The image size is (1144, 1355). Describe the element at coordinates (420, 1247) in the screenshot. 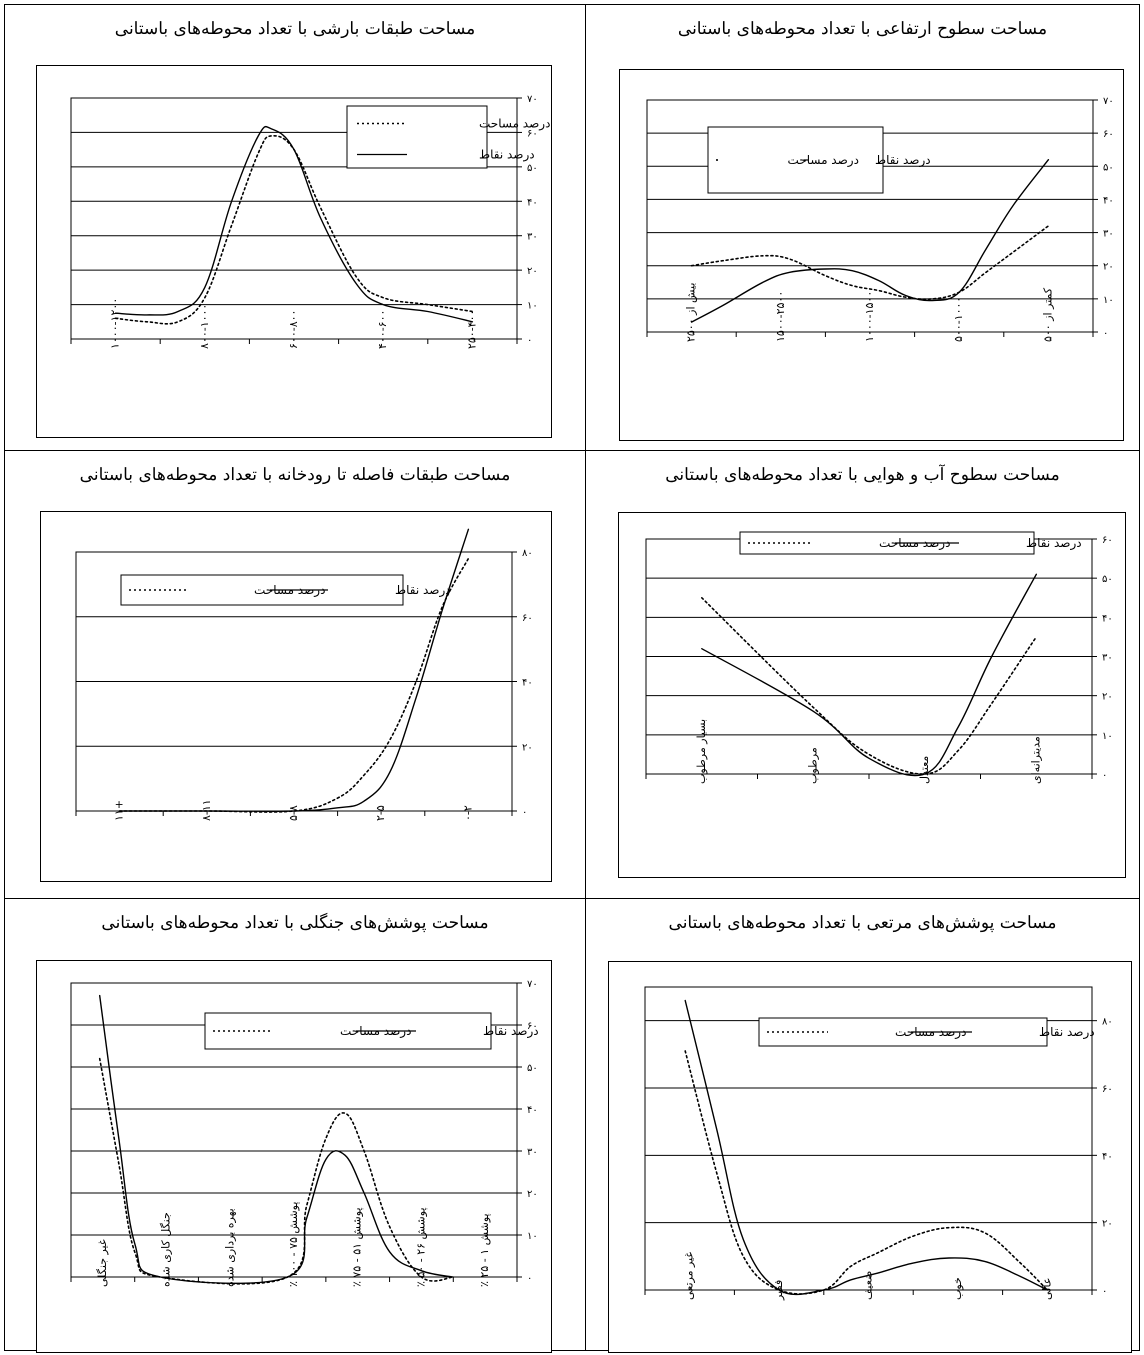

I see `x-tick-label: پوشش ۲۶ - ۵۰ ٪` at that location.